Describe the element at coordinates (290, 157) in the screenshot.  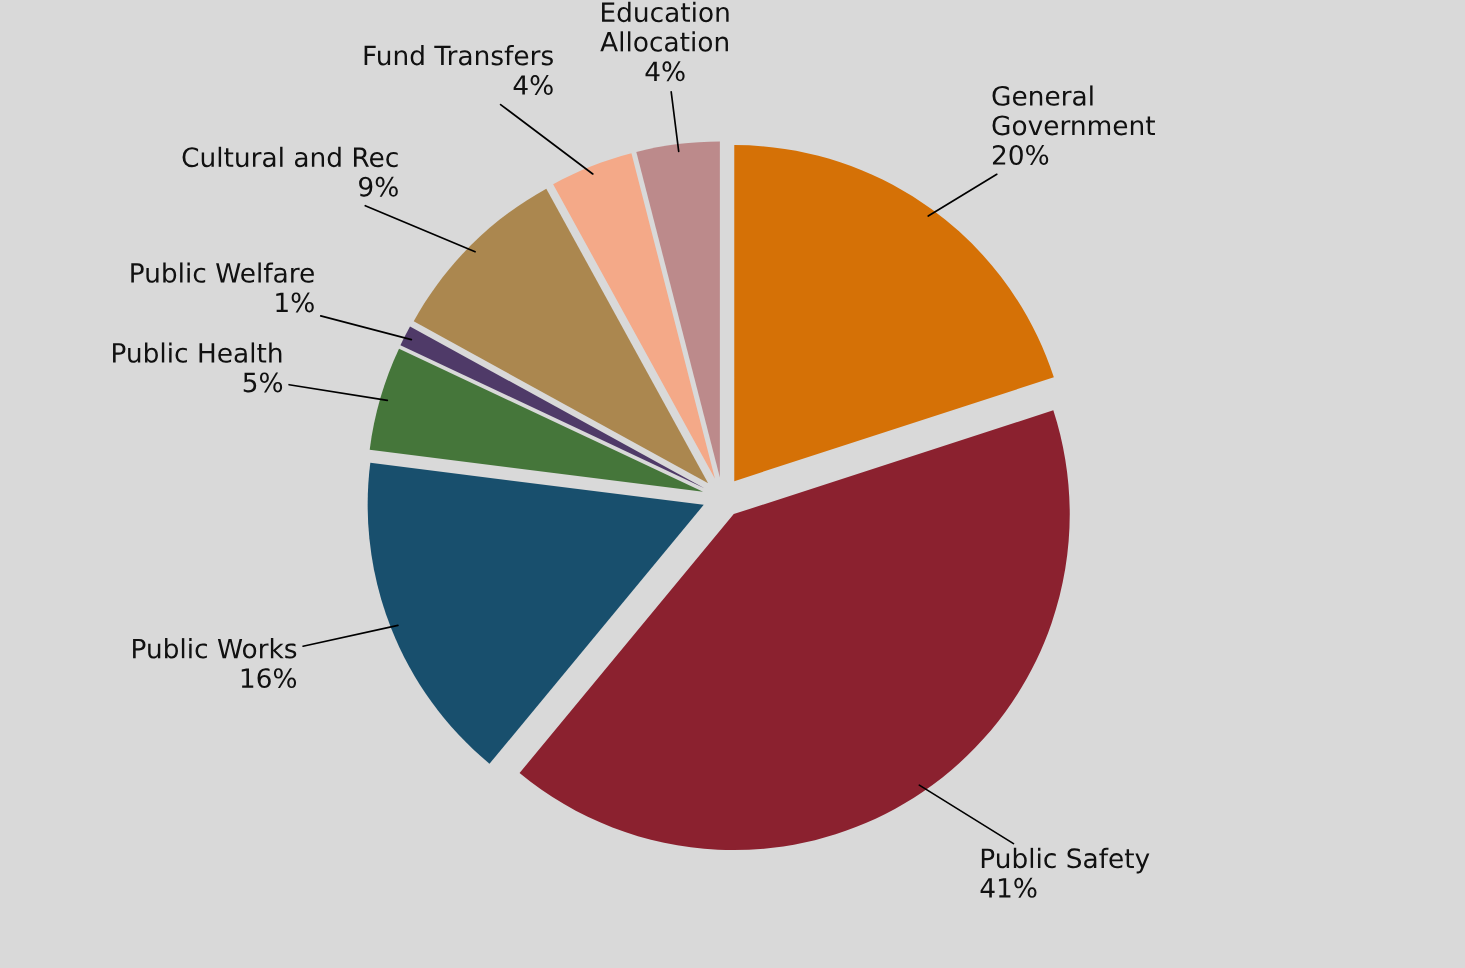
I see `slice-label: Cultural and Rec` at that location.